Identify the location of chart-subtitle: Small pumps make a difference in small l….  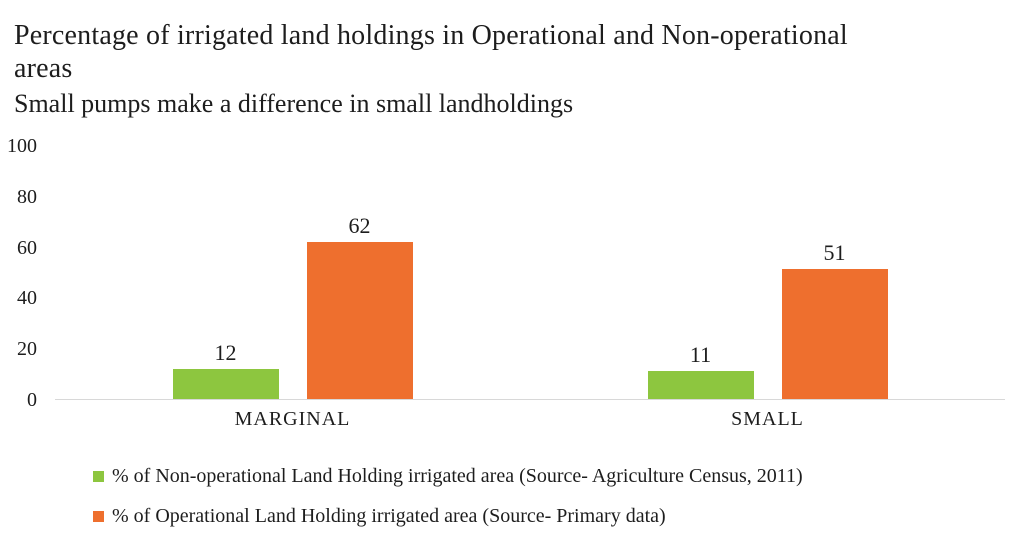
(294, 103).